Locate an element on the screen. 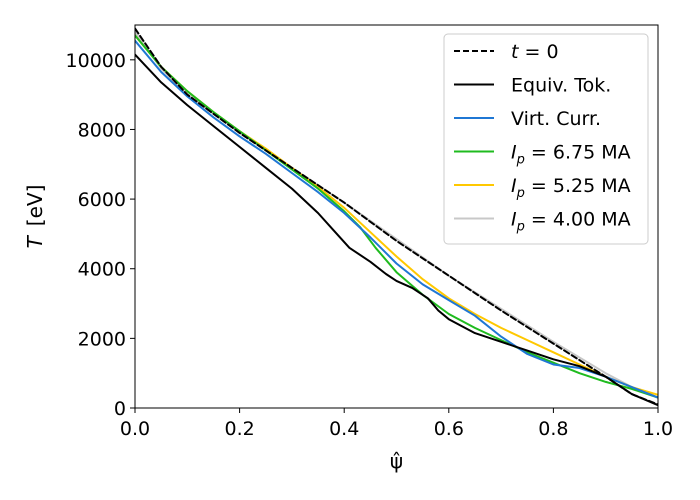 Image resolution: width=700 pixels, height=500 pixels. y-tick-label: 2000 is located at coordinates (102, 339).